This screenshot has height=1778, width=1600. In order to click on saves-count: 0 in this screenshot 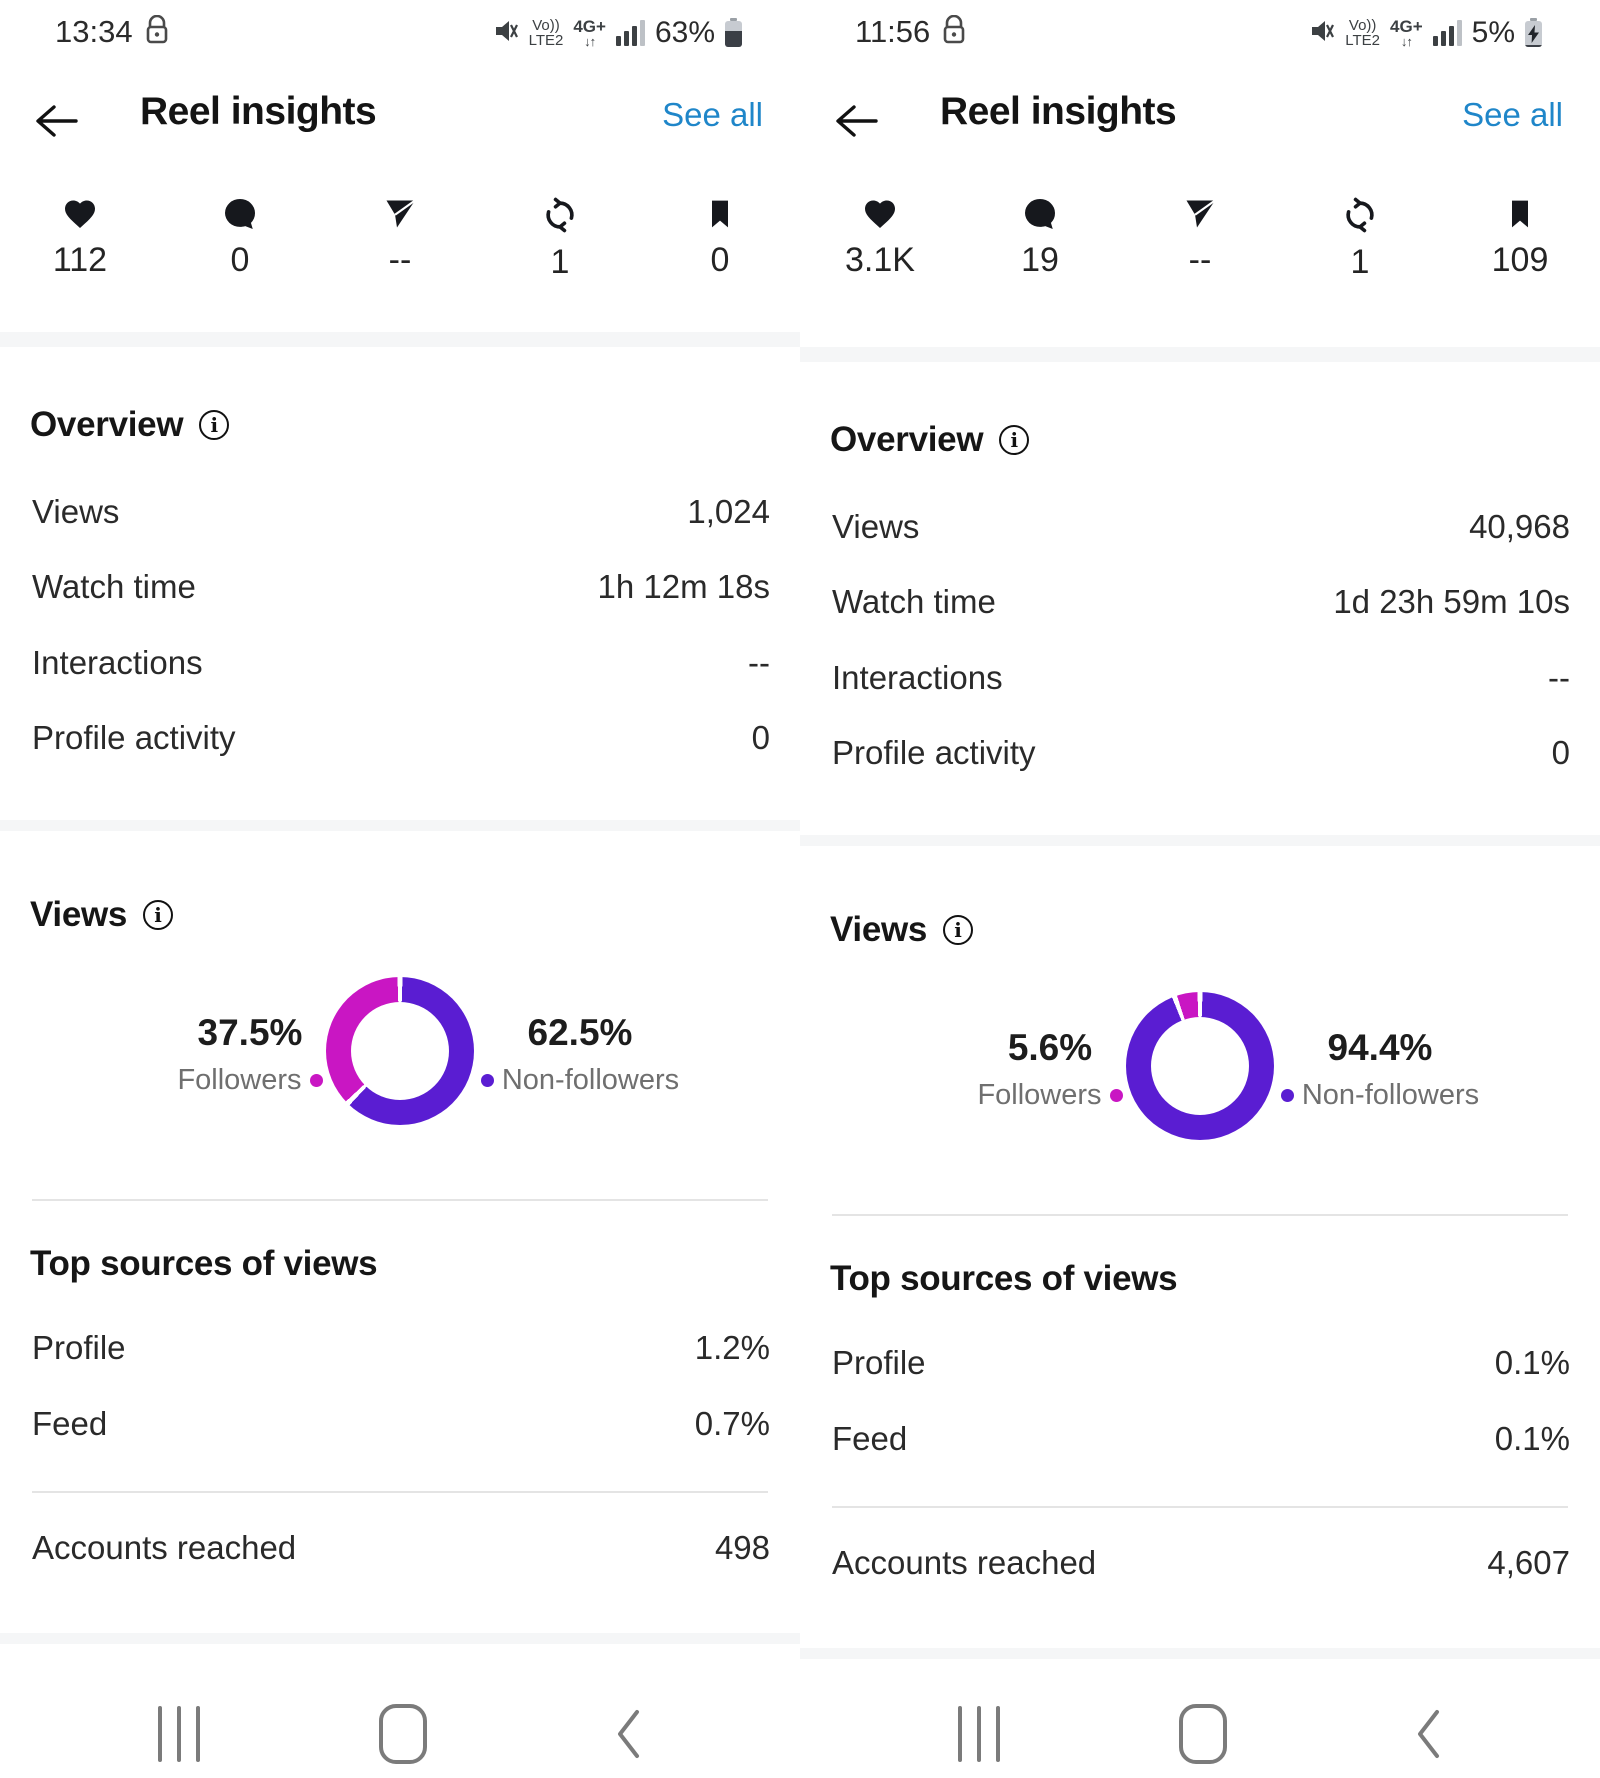, I will do `click(720, 260)`.